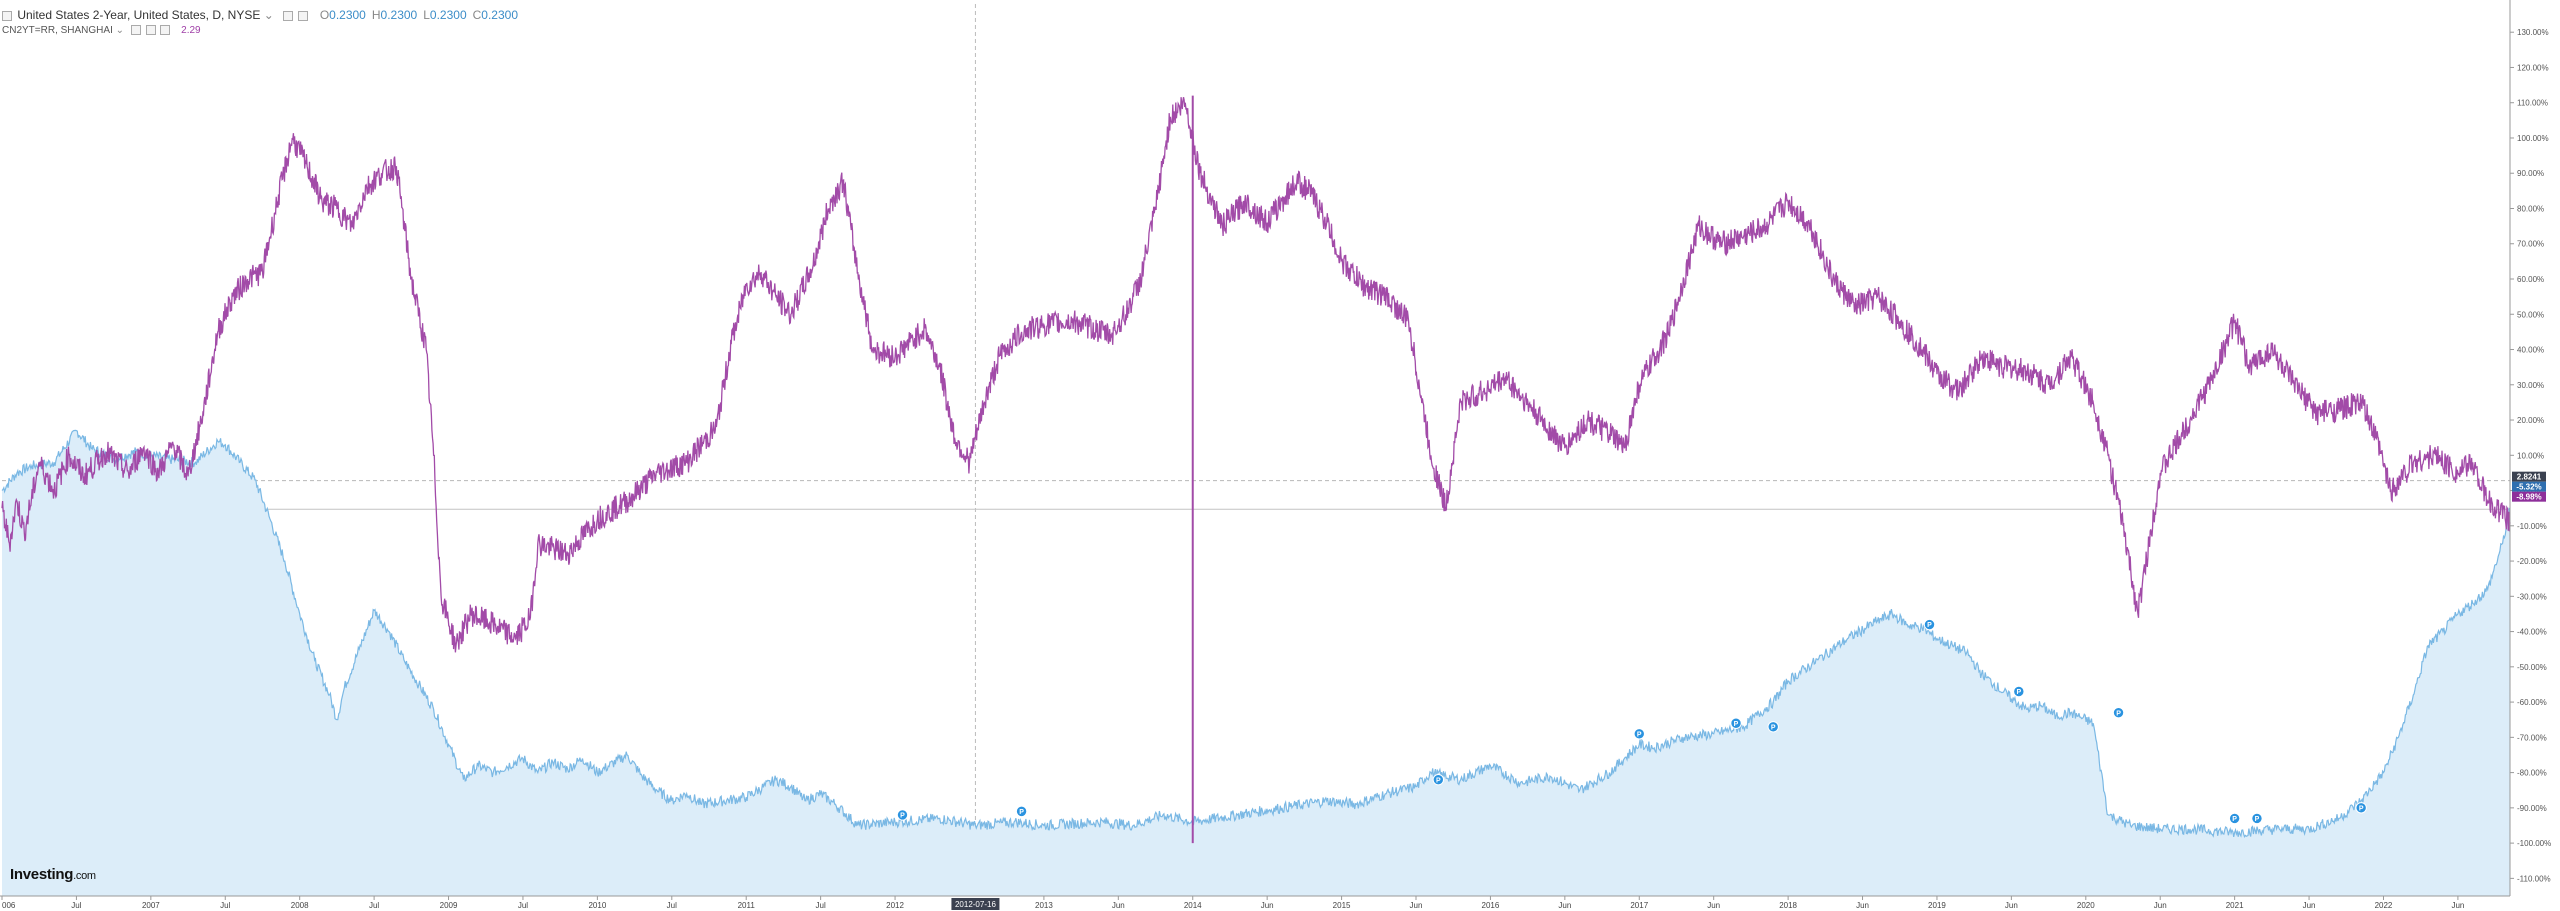 This screenshot has height=911, width=2560. What do you see at coordinates (165, 30) in the screenshot?
I see `compare-remove-icon` at bounding box center [165, 30].